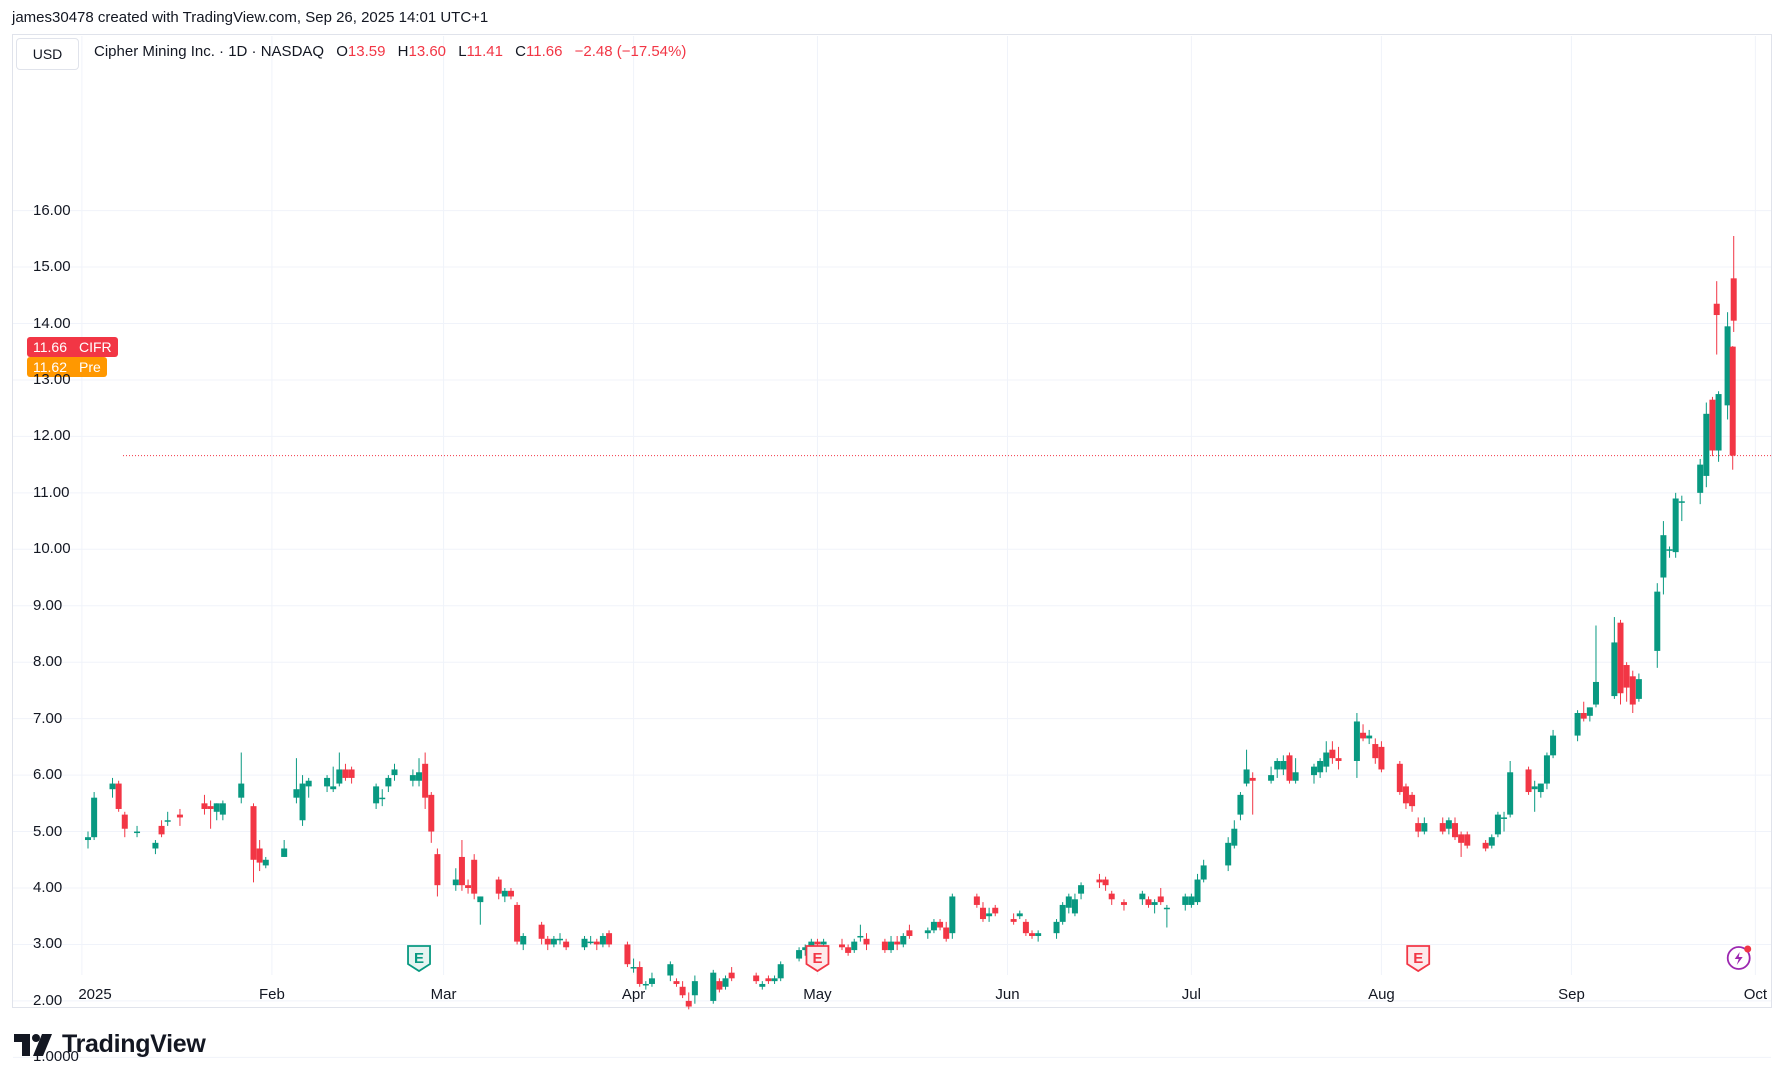  What do you see at coordinates (52, 379) in the screenshot?
I see `y-axis-tick-label: 13.00` at bounding box center [52, 379].